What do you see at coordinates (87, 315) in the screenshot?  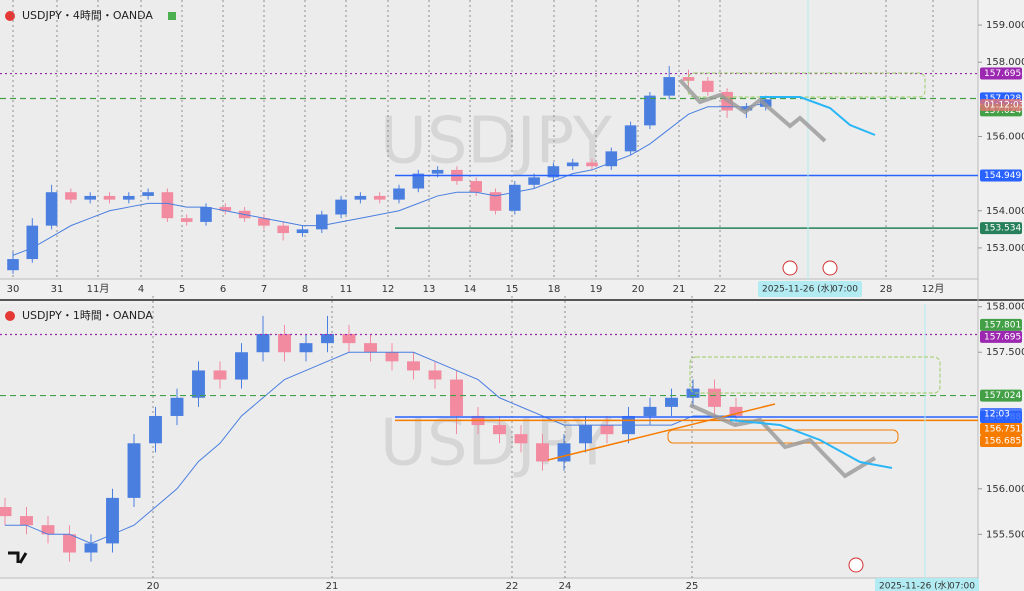 I see `chart-title: USDJPY・1時間・OANDA` at bounding box center [87, 315].